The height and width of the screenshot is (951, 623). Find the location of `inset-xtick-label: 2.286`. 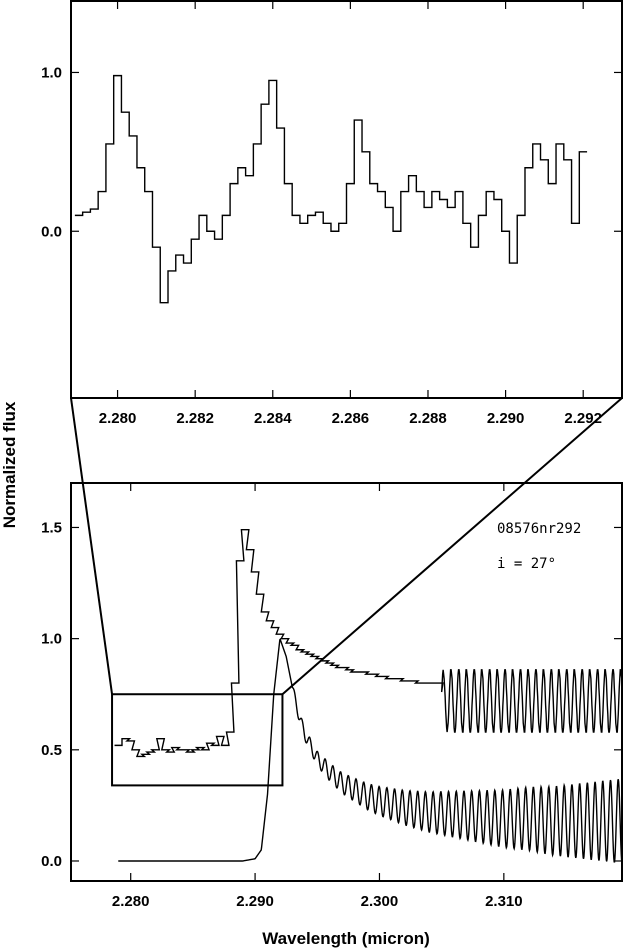

inset-xtick-label: 2.286 is located at coordinates (351, 418).